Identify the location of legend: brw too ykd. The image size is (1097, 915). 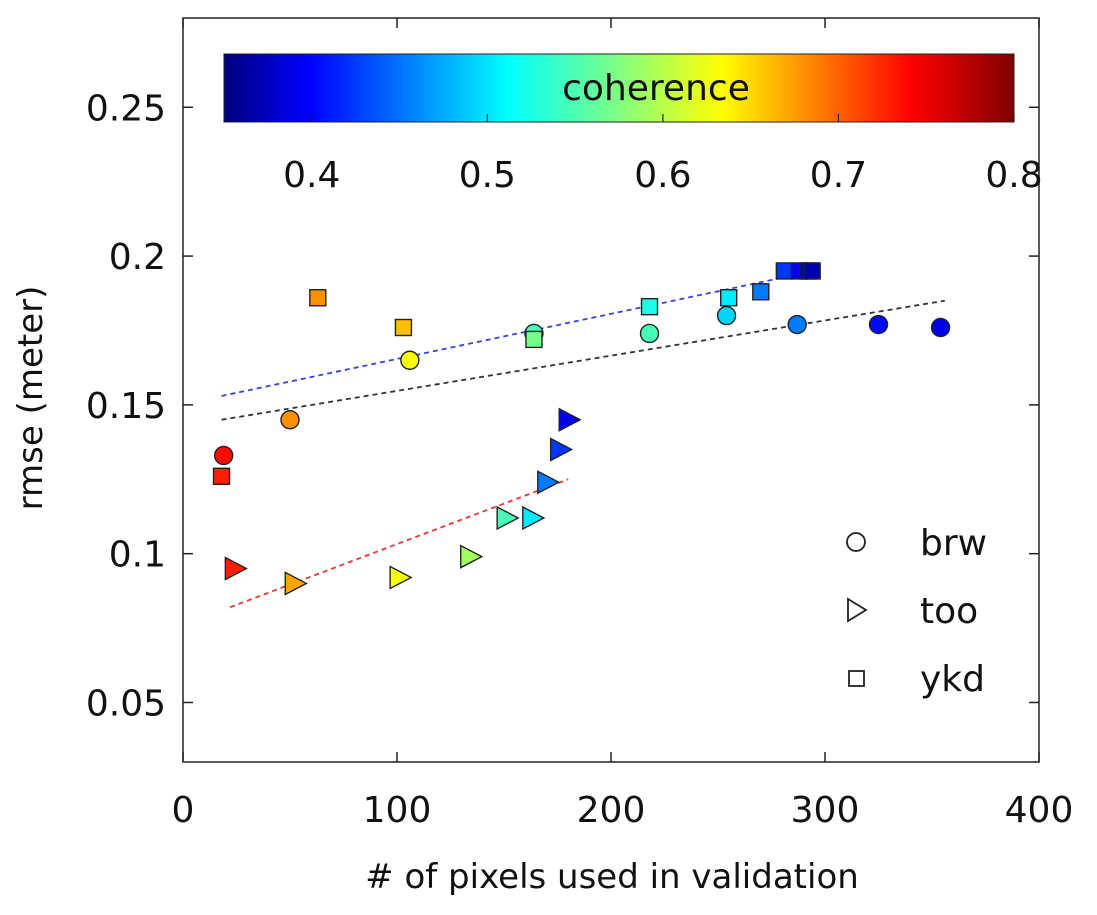
(916, 611).